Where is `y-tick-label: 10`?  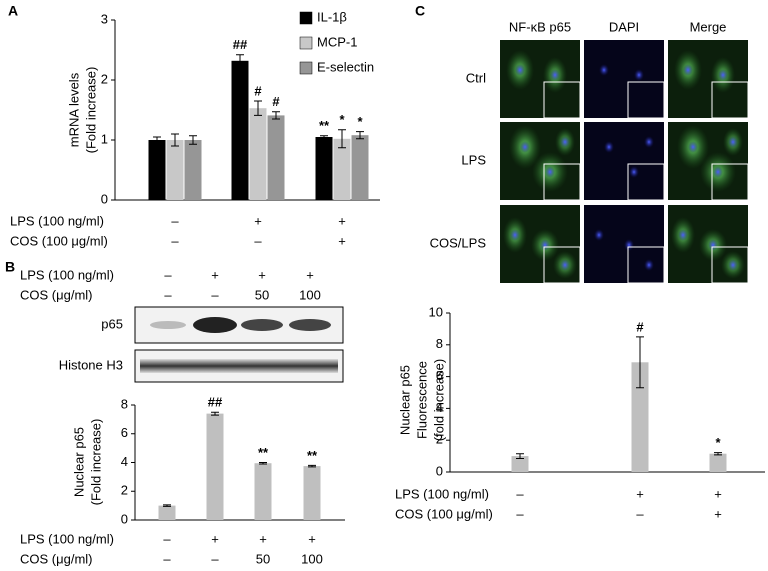 y-tick-label: 10 is located at coordinates (436, 311).